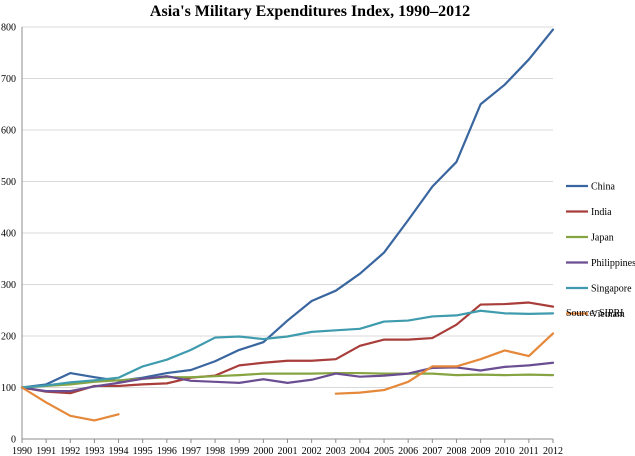 The image size is (635, 456). Describe the element at coordinates (481, 451) in the screenshot. I see `x-tick-label-2009: 2009` at that location.